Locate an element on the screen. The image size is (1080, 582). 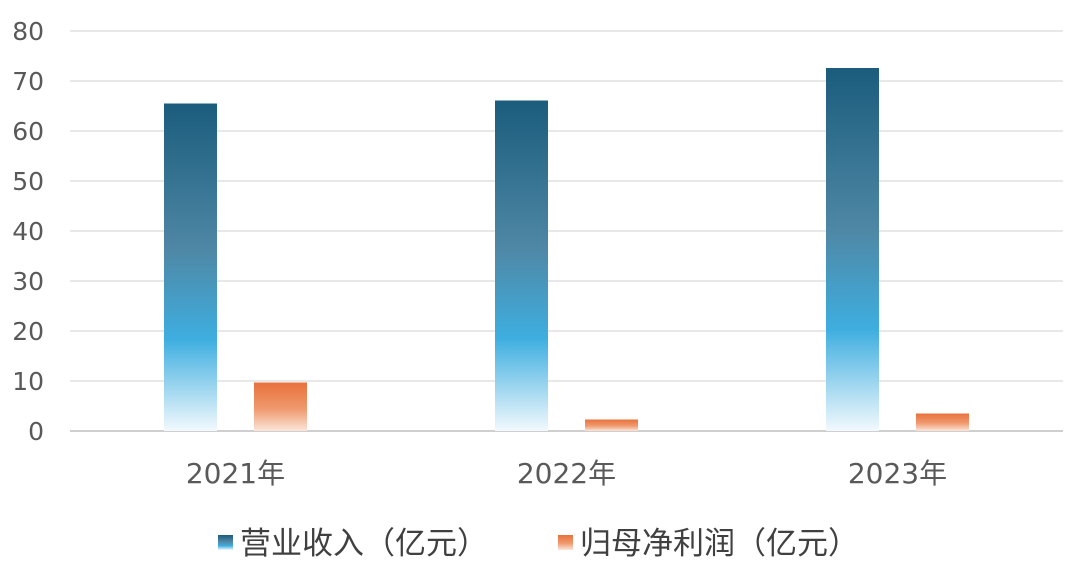
y-tick-label: 60 is located at coordinates (28, 131).